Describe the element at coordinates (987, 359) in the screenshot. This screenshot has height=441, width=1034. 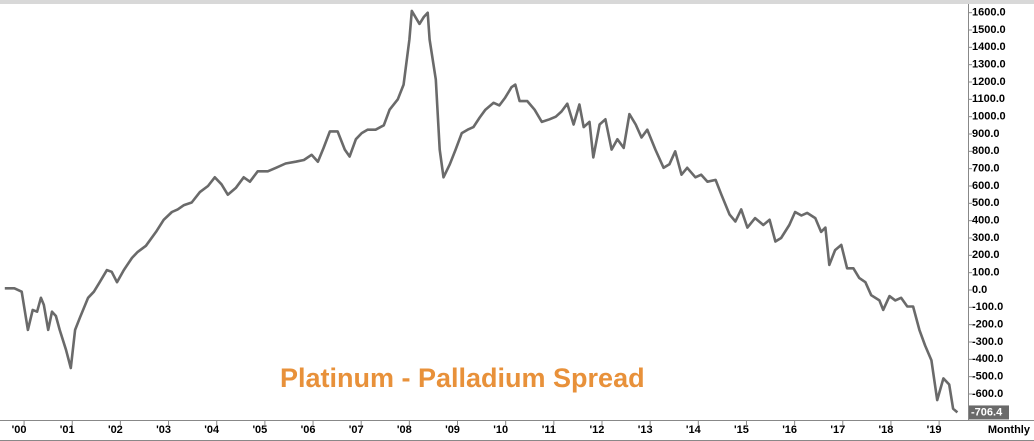
I see `y-tick-label: -400.0` at that location.